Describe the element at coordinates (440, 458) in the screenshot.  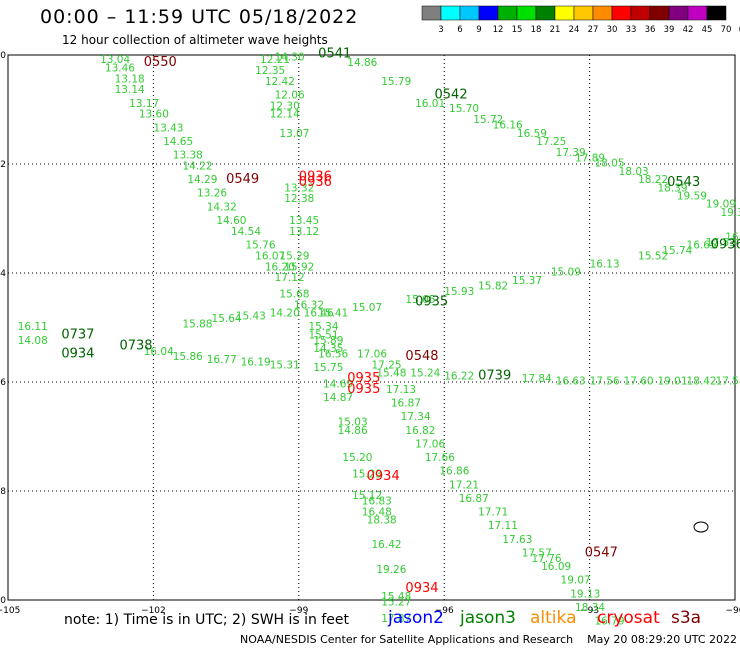
I see `wave-height-label: 17.66` at that location.